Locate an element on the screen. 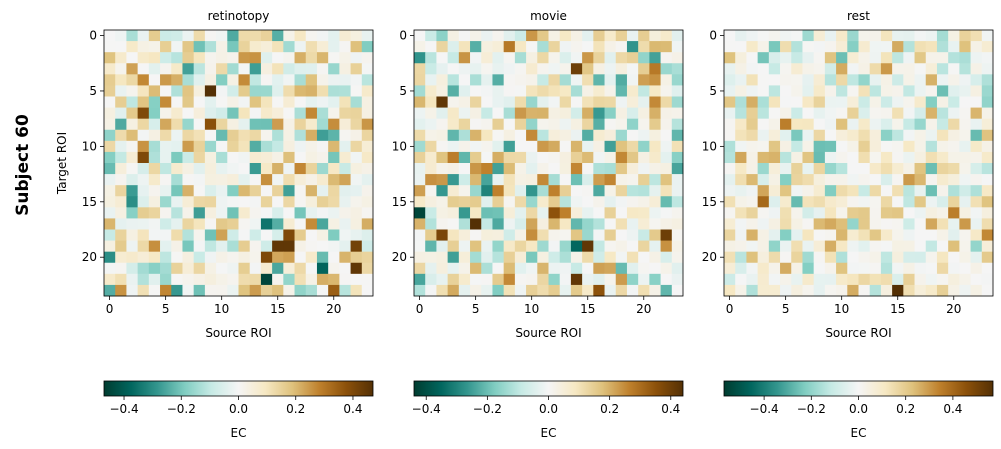  x-tick-label: 5 is located at coordinates (786, 309).